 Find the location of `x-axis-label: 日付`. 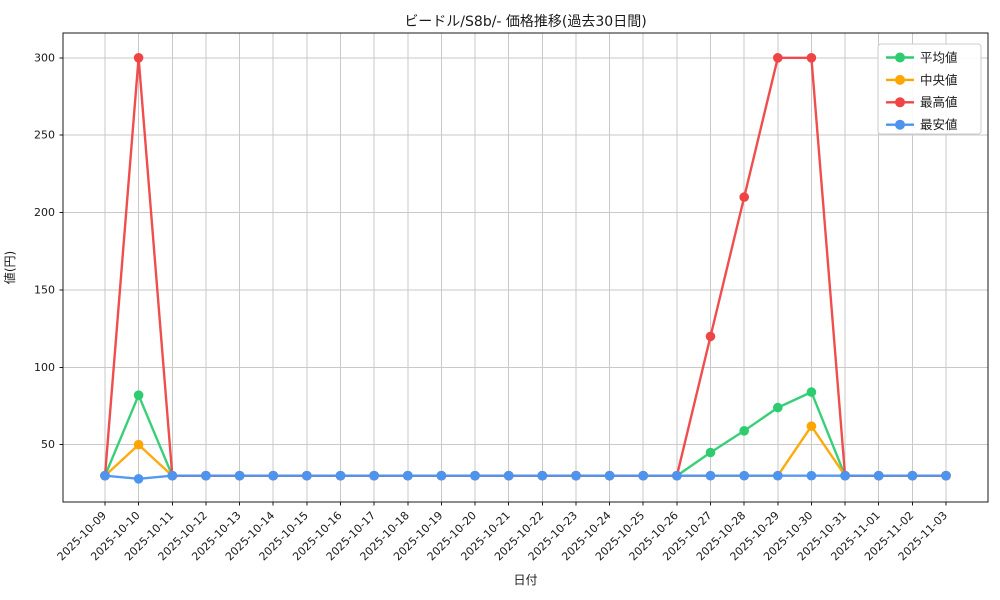

x-axis-label: 日付 is located at coordinates (525, 580).